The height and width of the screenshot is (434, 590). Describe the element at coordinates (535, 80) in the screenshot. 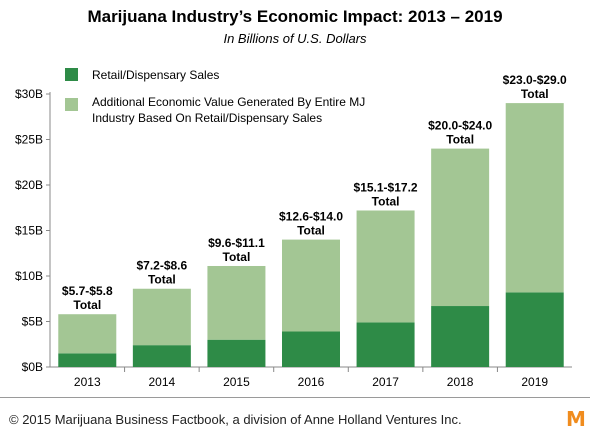

I see `total-range-label: $23.0-$29.0` at that location.